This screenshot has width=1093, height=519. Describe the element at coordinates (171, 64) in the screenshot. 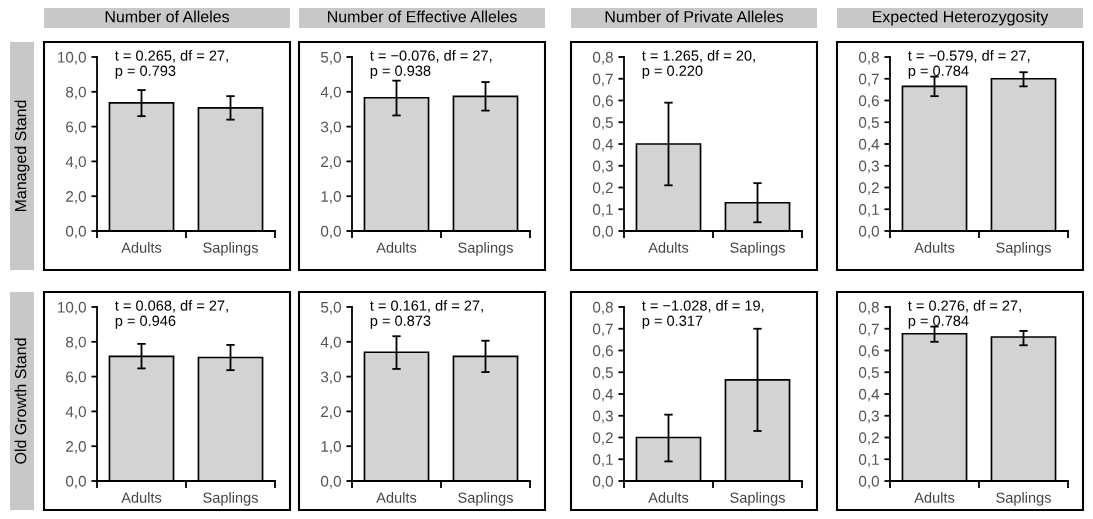

I see `annotation: t = 0.265, df = 27, p = 0.793` at that location.